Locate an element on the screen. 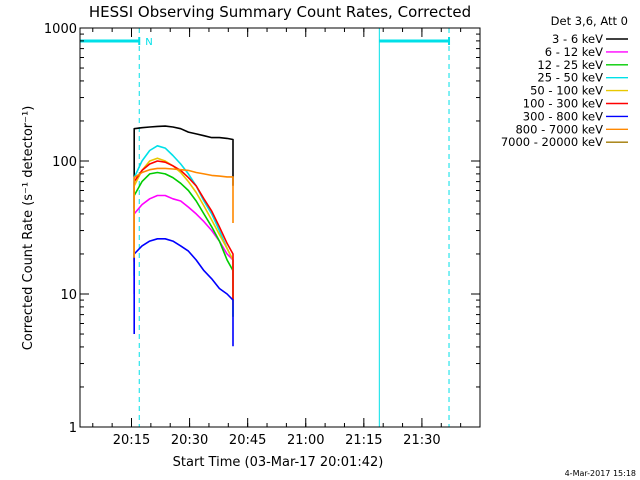 Image resolution: width=640 pixels, height=480 pixels. legend-entry-label: 25 - 50 keV is located at coordinates (570, 78).